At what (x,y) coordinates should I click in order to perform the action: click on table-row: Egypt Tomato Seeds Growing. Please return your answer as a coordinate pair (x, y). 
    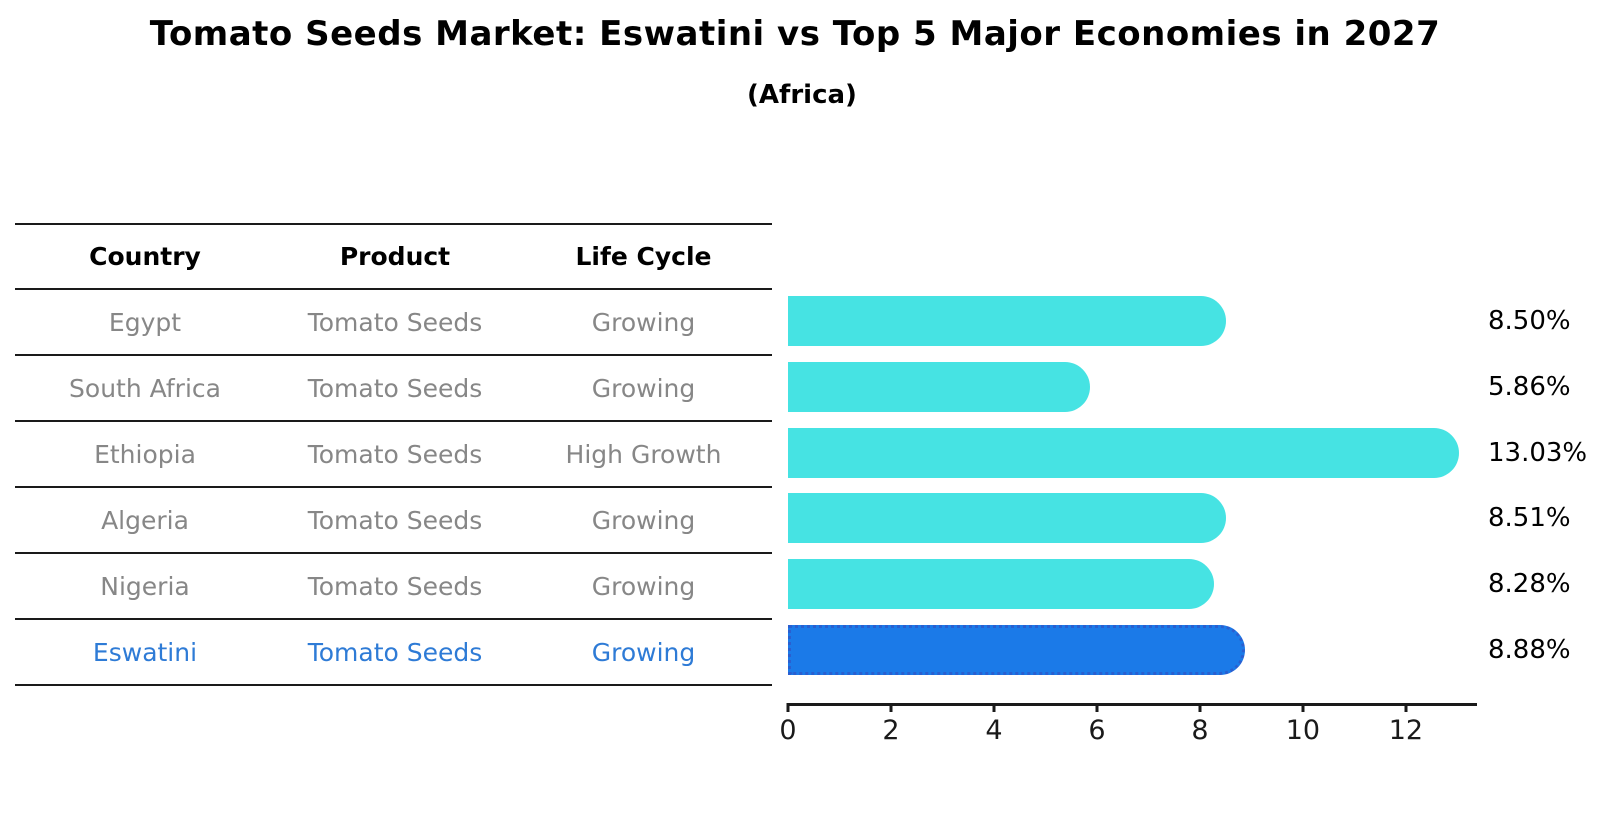
    Looking at the image, I should click on (393, 323).